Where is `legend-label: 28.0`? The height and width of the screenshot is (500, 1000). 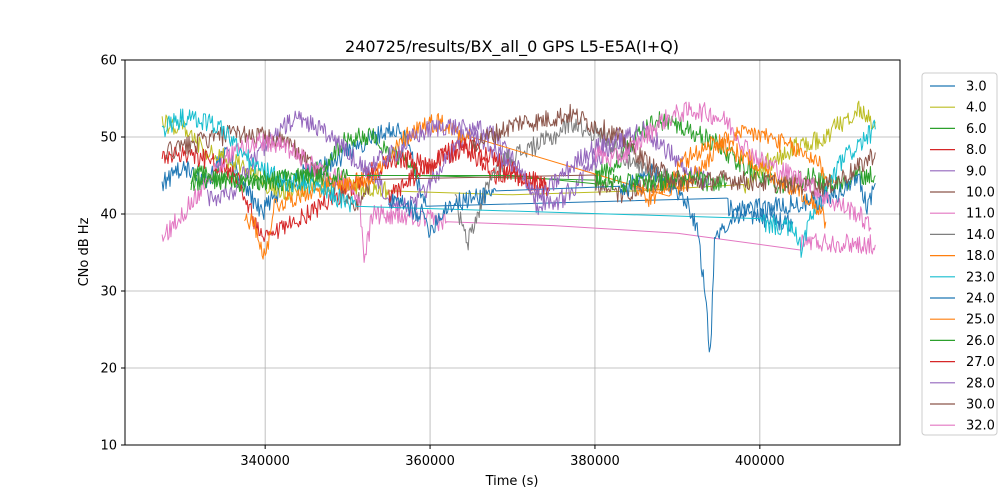
legend-label: 28.0 is located at coordinates (980, 383).